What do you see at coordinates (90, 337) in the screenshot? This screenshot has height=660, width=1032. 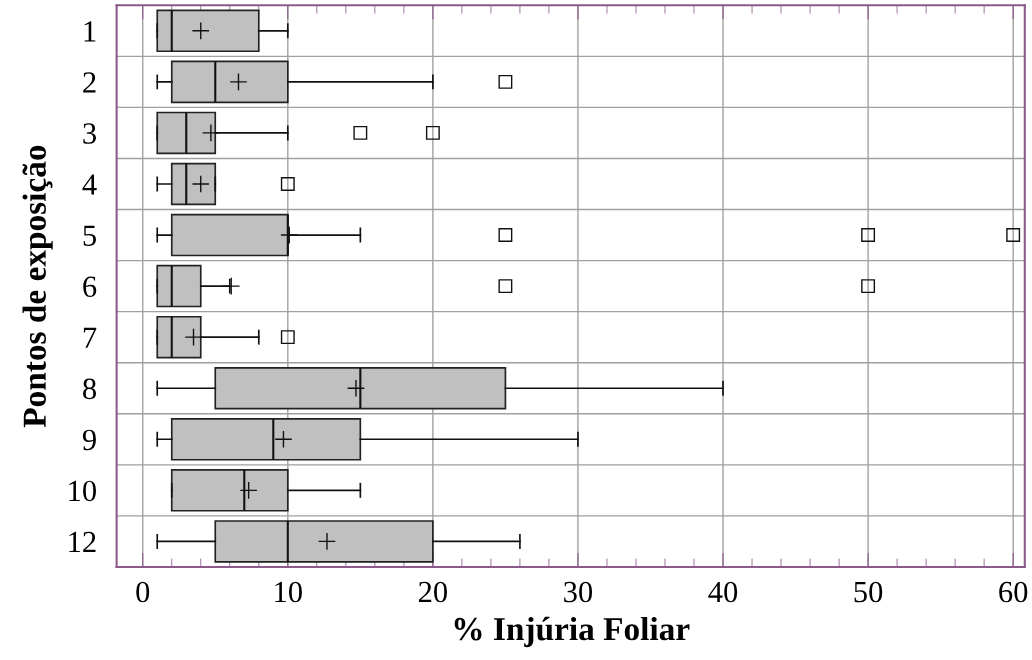 I see `y-tick-label: 7` at bounding box center [90, 337].